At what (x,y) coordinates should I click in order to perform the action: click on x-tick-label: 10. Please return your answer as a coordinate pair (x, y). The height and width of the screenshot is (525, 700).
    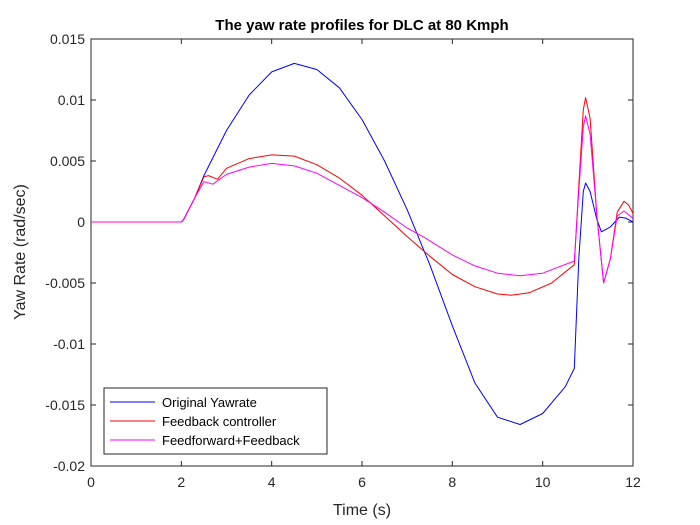
    Looking at the image, I should click on (543, 482).